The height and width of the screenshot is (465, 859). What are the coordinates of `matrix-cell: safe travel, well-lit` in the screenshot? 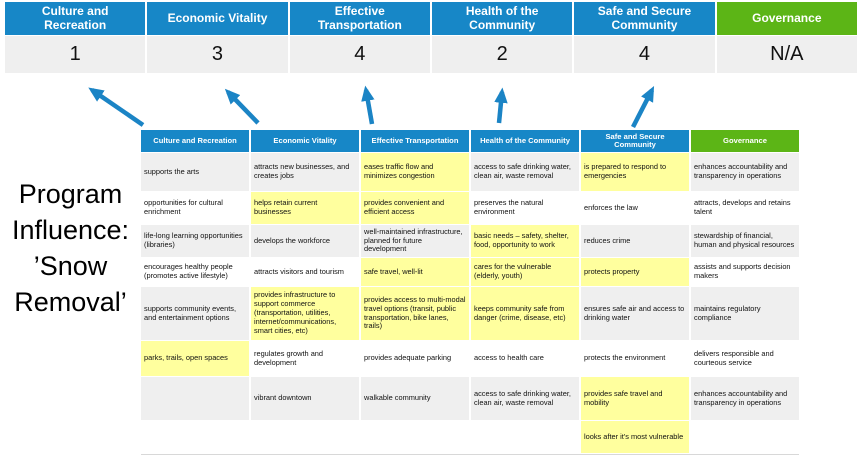 It's located at (415, 272).